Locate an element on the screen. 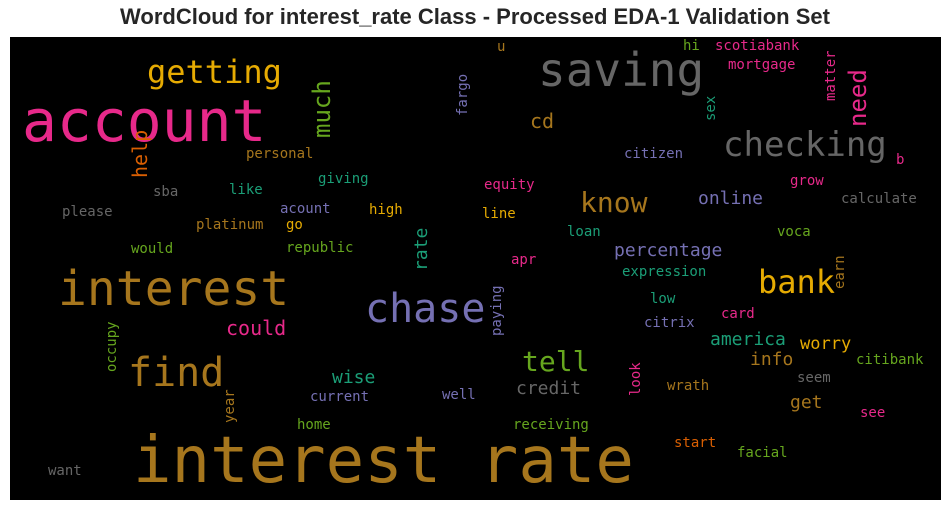 The width and height of the screenshot is (950, 511). word-tell: tell is located at coordinates (556, 361).